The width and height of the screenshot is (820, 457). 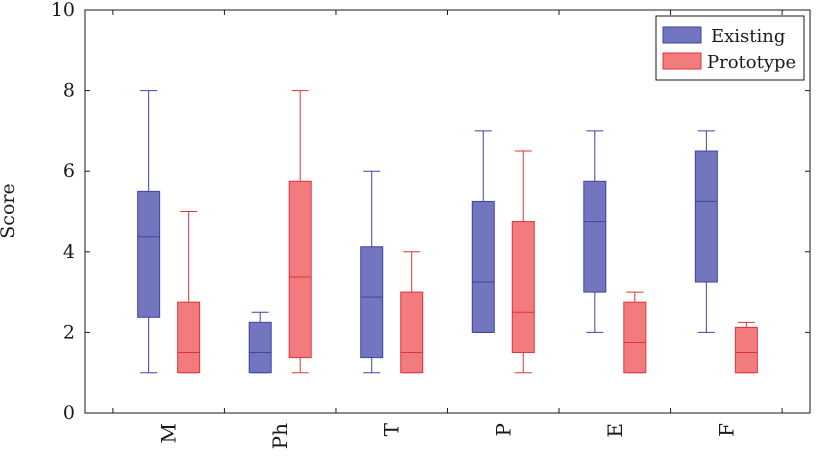 What do you see at coordinates (615, 430) in the screenshot?
I see `x-category-label: E` at bounding box center [615, 430].